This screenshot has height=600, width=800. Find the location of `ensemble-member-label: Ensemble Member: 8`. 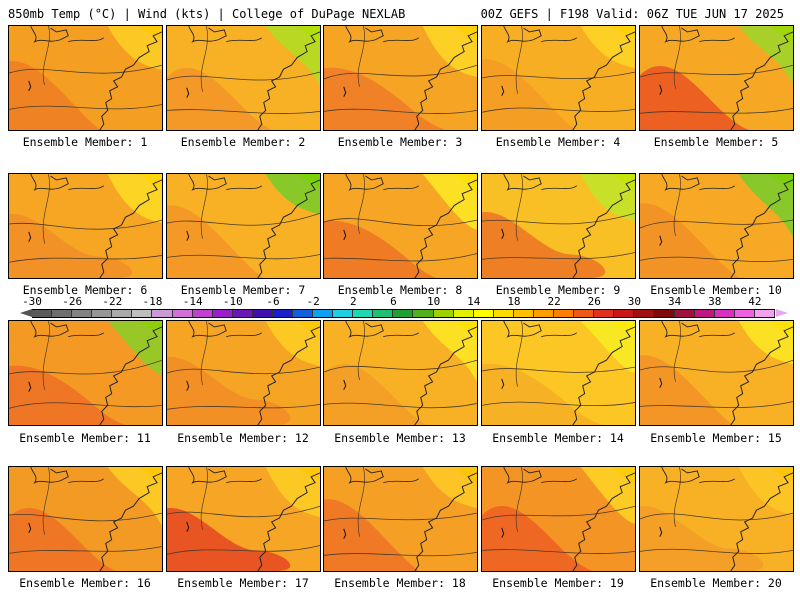

ensemble-member-label: Ensemble Member: 8 is located at coordinates (400, 290).